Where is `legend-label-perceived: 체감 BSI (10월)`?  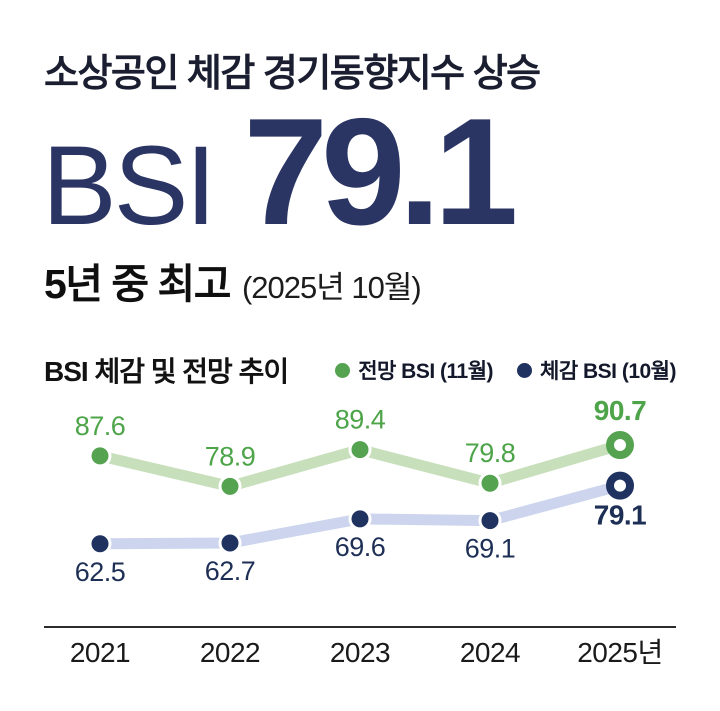
legend-label-perceived: 체감 BSI (10월) is located at coordinates (608, 371).